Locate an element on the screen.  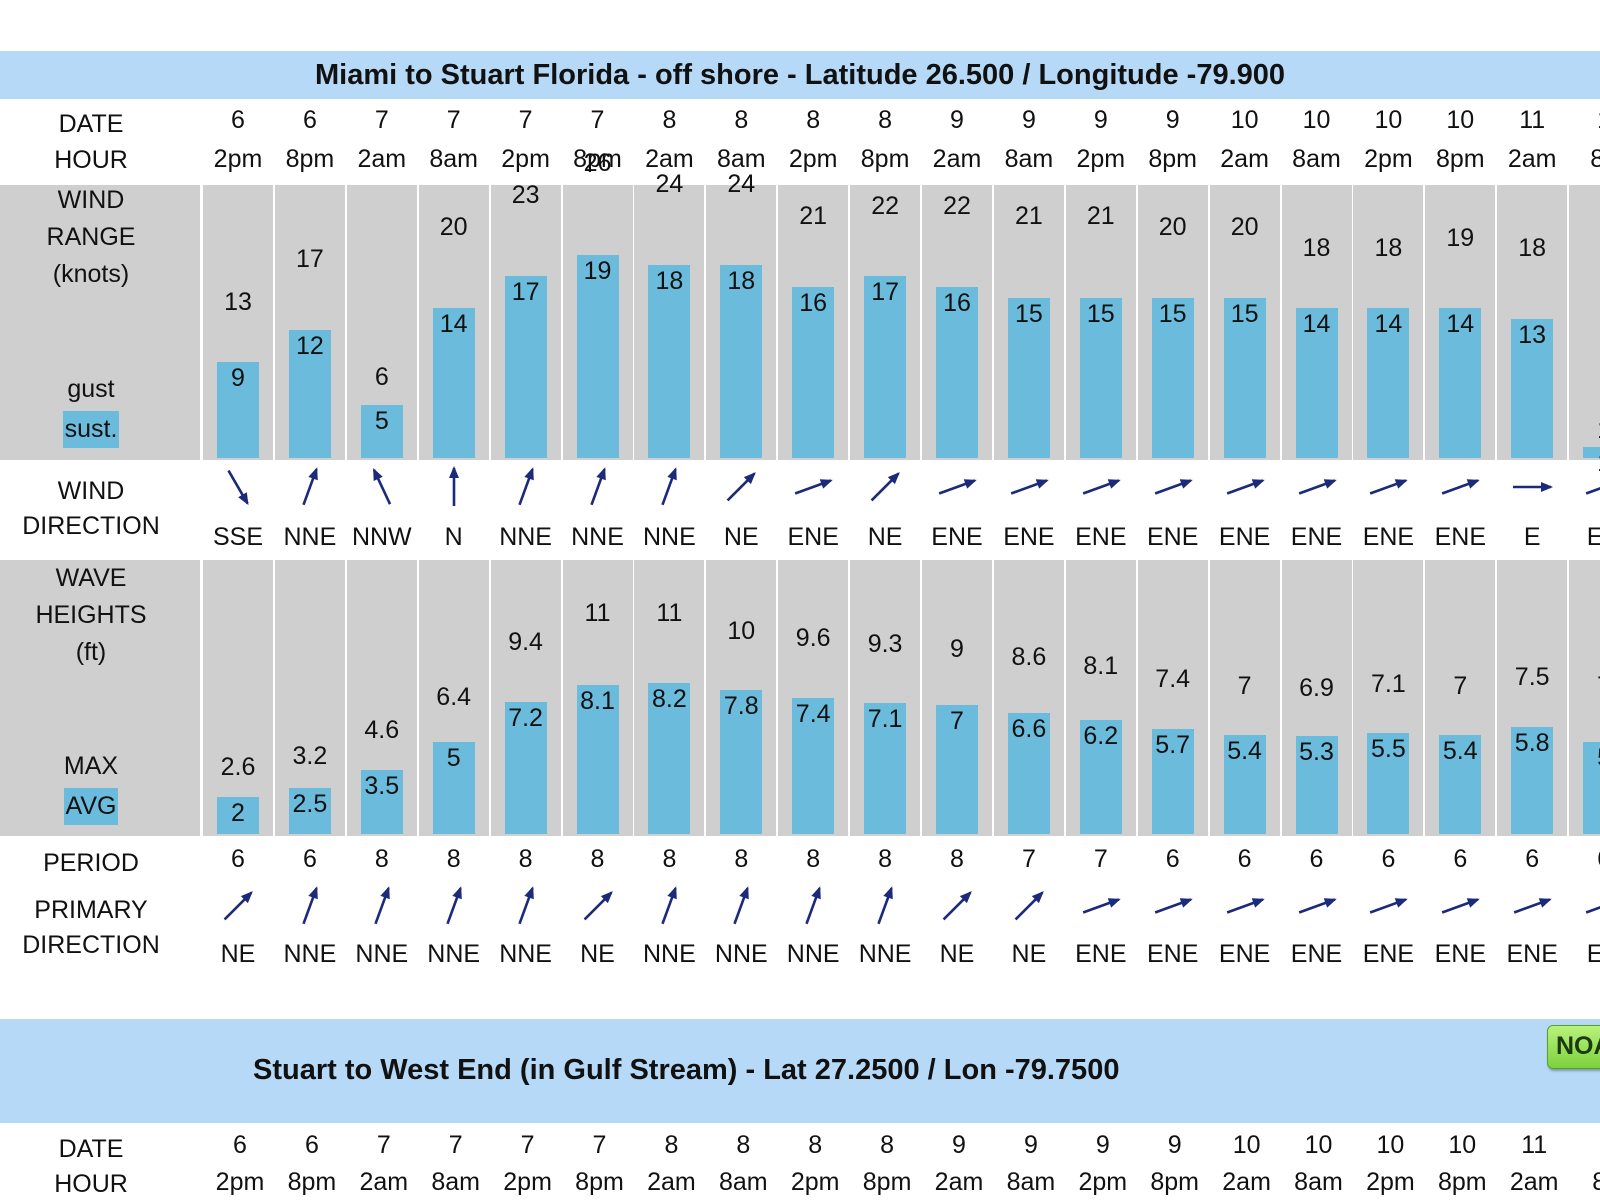
wind-sustained-value: 9 is located at coordinates (238, 377).